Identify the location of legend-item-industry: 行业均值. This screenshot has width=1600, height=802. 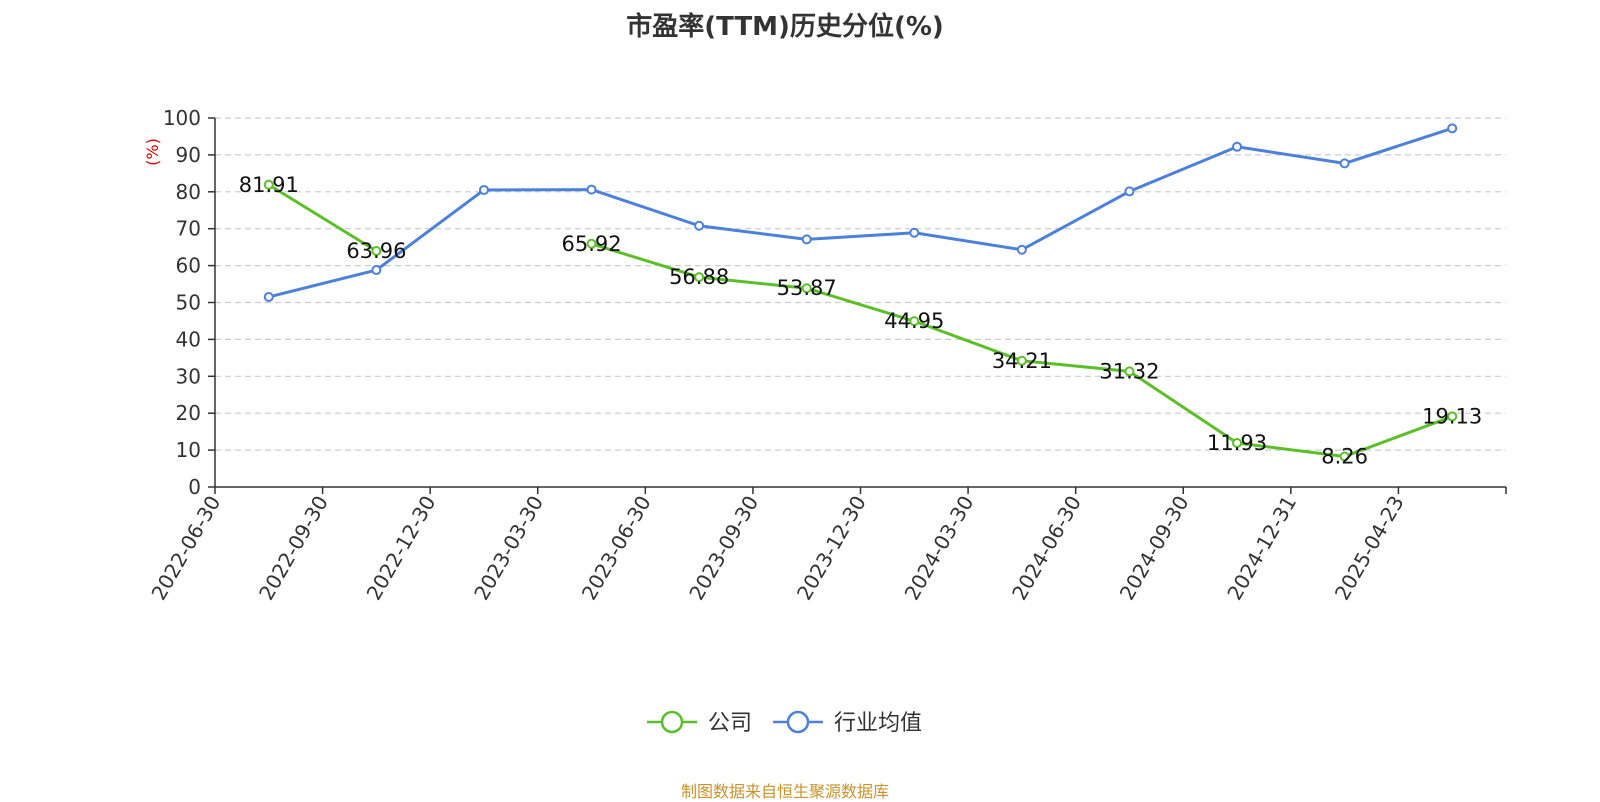
(847, 723).